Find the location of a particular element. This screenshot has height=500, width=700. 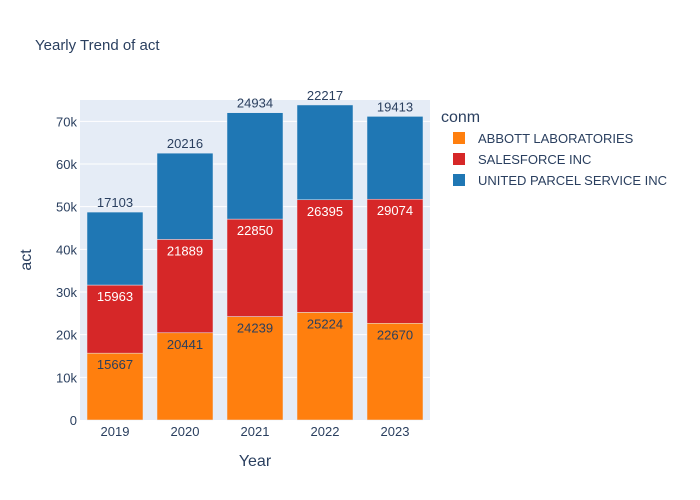

x-tick-label: 2023 is located at coordinates (395, 431).